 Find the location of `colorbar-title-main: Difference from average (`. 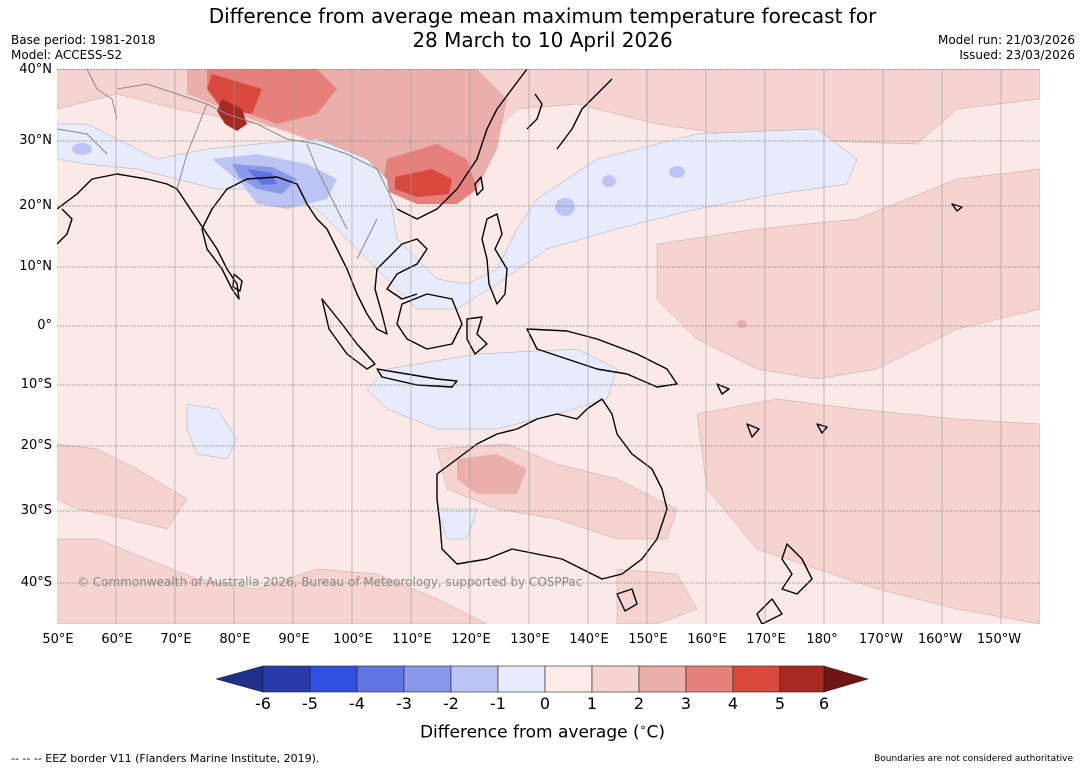

colorbar-title-main: Difference from average ( is located at coordinates (529, 732).